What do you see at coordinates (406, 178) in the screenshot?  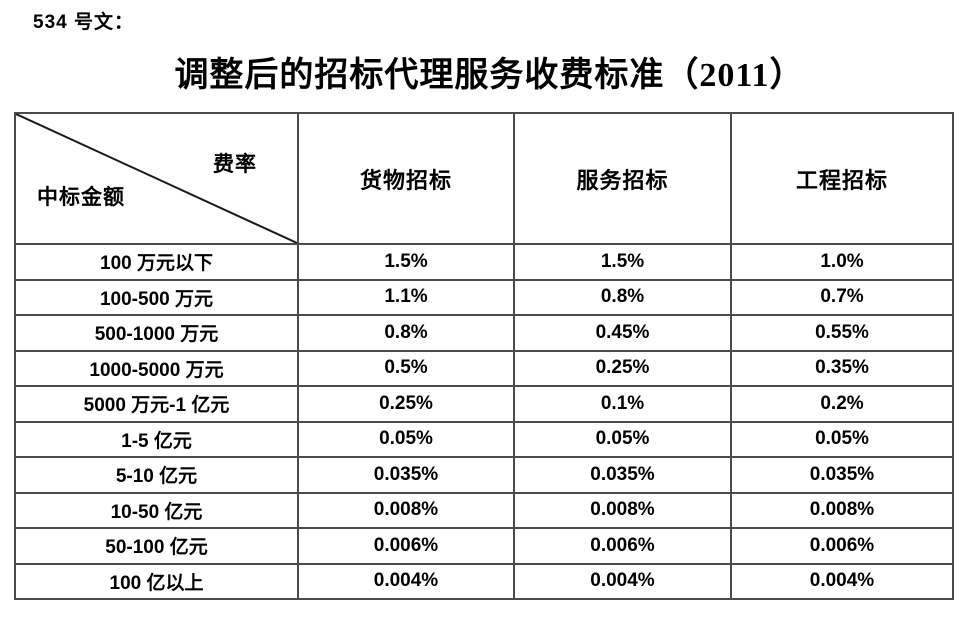 I see `column-header-goods: 货物招标` at bounding box center [406, 178].